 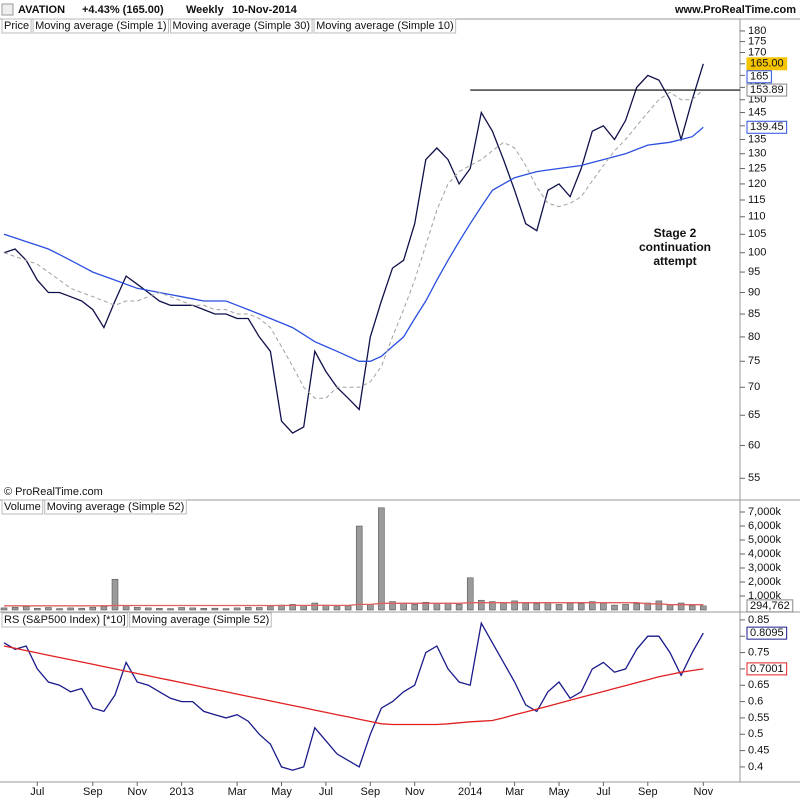 What do you see at coordinates (674, 261) in the screenshot?
I see `annotation: attempt` at bounding box center [674, 261].